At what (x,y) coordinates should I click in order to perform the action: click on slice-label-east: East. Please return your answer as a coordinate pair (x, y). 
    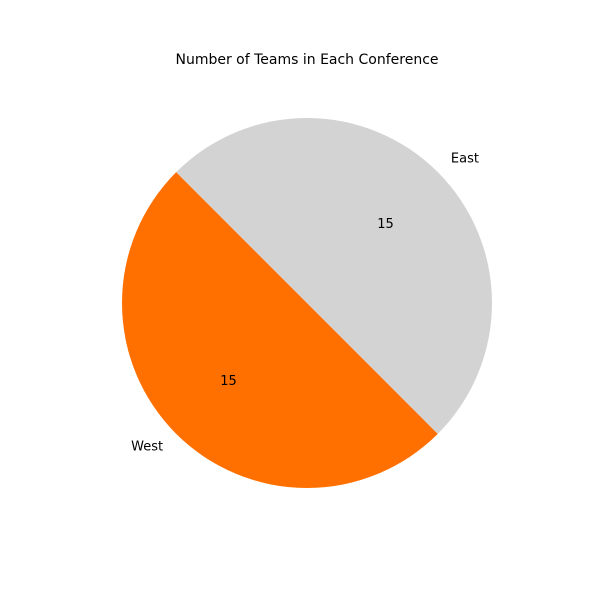
    Looking at the image, I should click on (465, 159).